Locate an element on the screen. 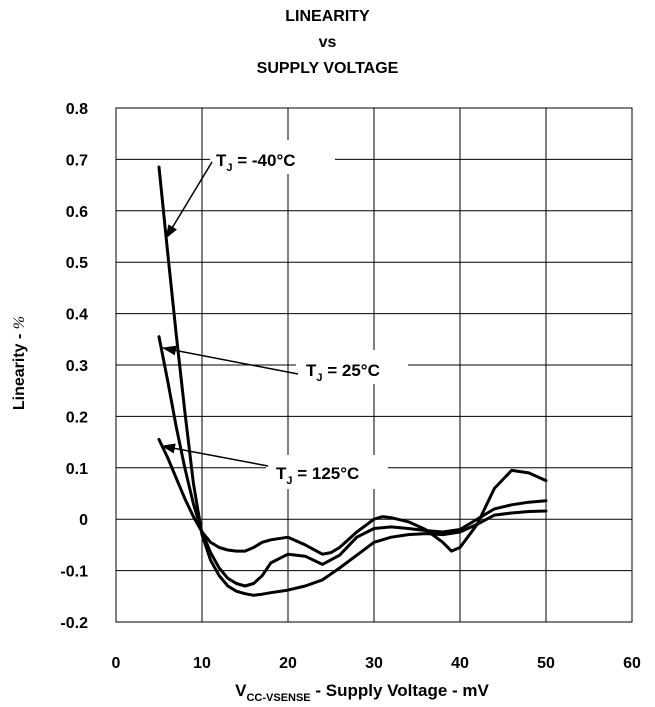  x-tick-label: 10 is located at coordinates (202, 663).